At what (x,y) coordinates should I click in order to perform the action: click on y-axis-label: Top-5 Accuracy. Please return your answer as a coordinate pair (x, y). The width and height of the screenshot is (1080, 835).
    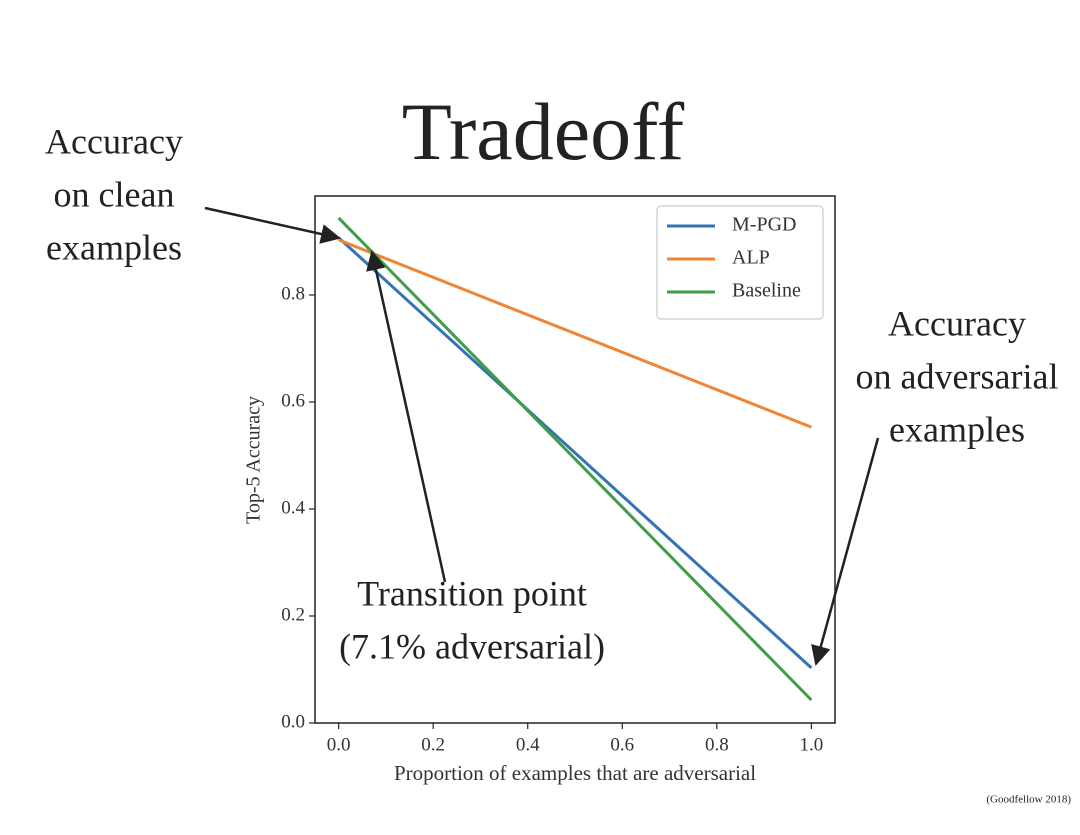
    Looking at the image, I should click on (254, 460).